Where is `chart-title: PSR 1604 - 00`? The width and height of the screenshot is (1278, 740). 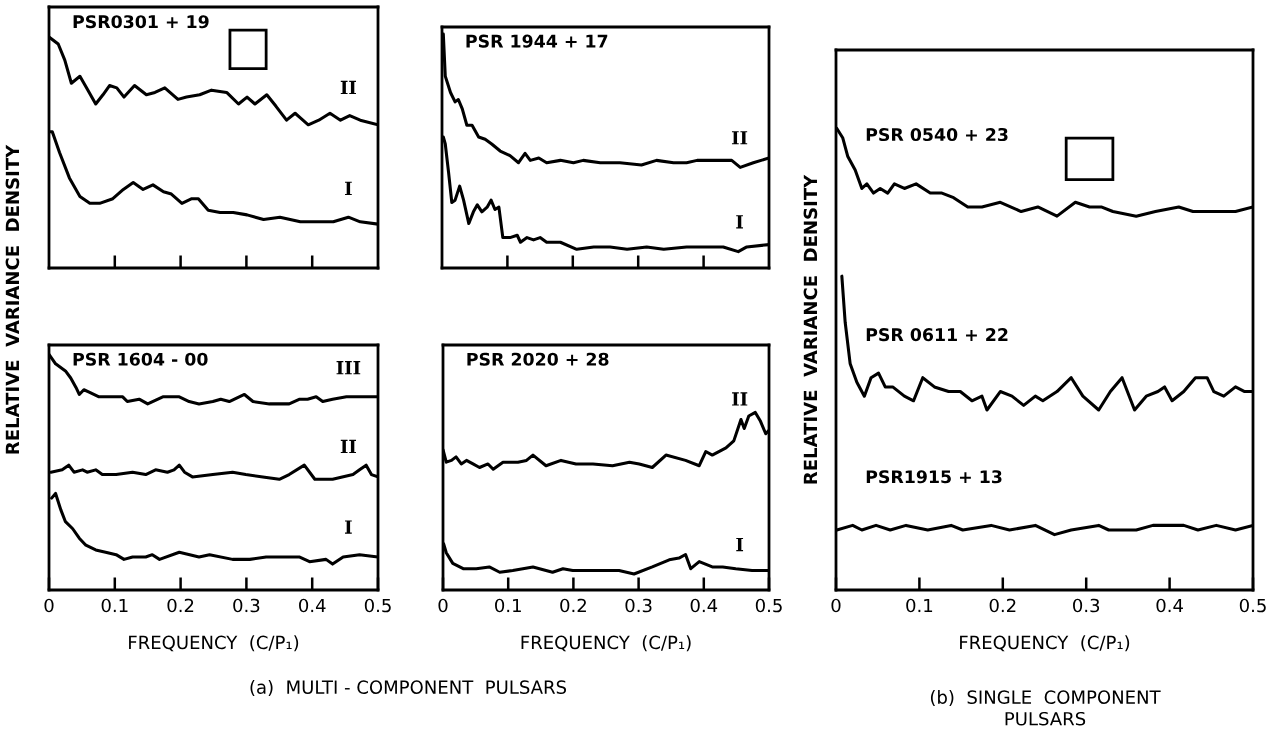
chart-title: PSR 1604 - 00 is located at coordinates (140, 359).